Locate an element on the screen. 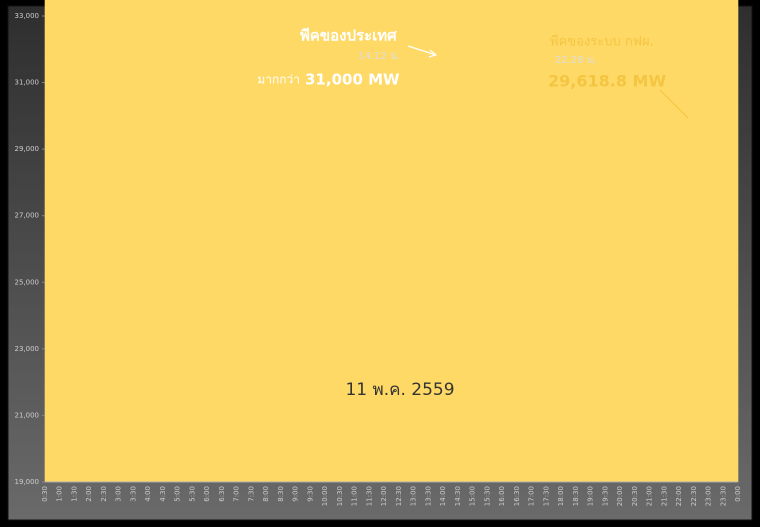 The image size is (760, 527). x-tick-label: 18:30 is located at coordinates (576, 496).